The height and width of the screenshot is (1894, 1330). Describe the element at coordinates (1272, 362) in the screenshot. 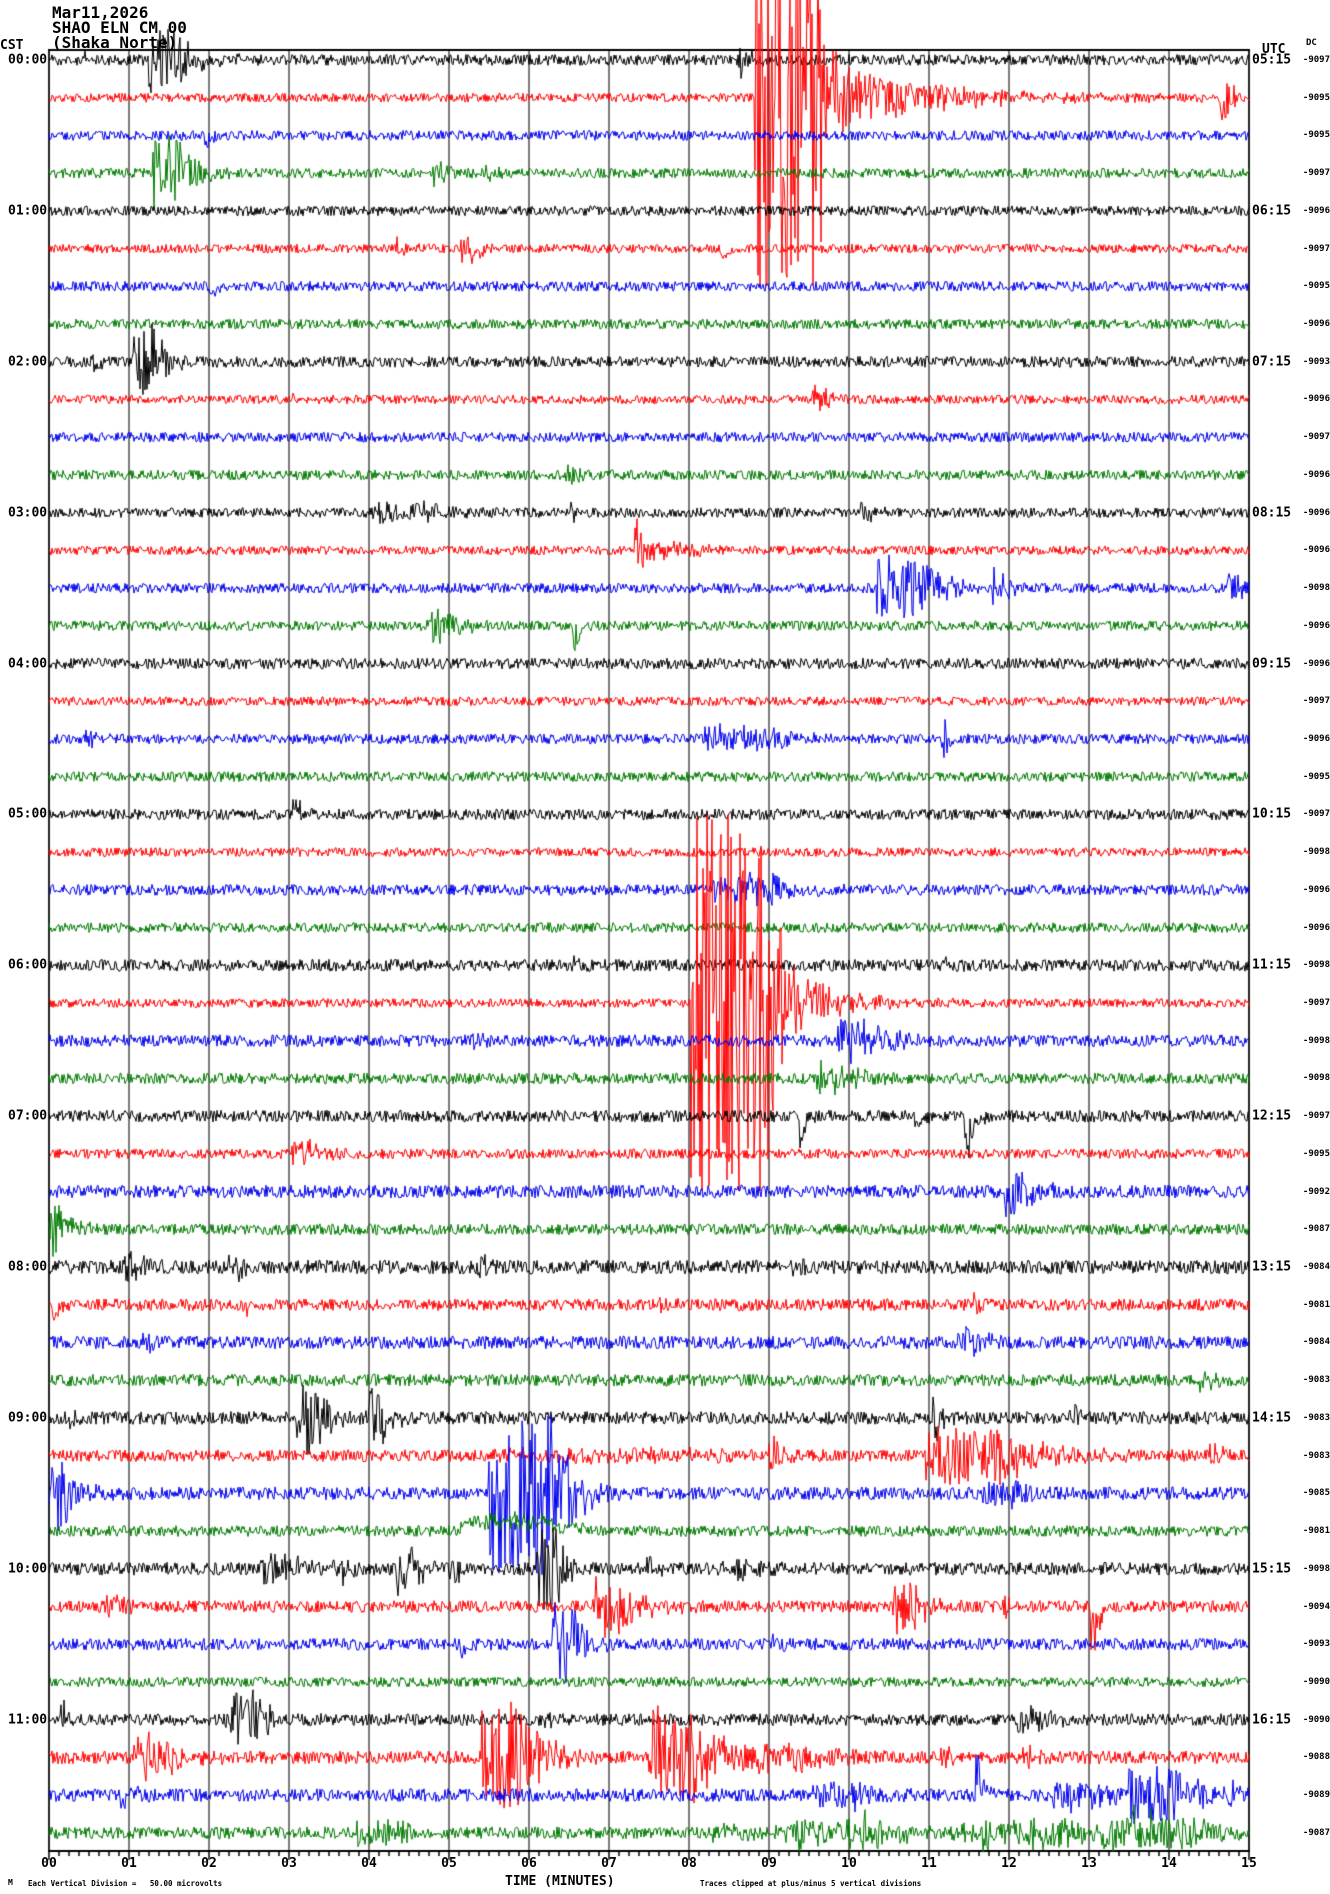

I see `utc-hour-label: 07:15` at that location.